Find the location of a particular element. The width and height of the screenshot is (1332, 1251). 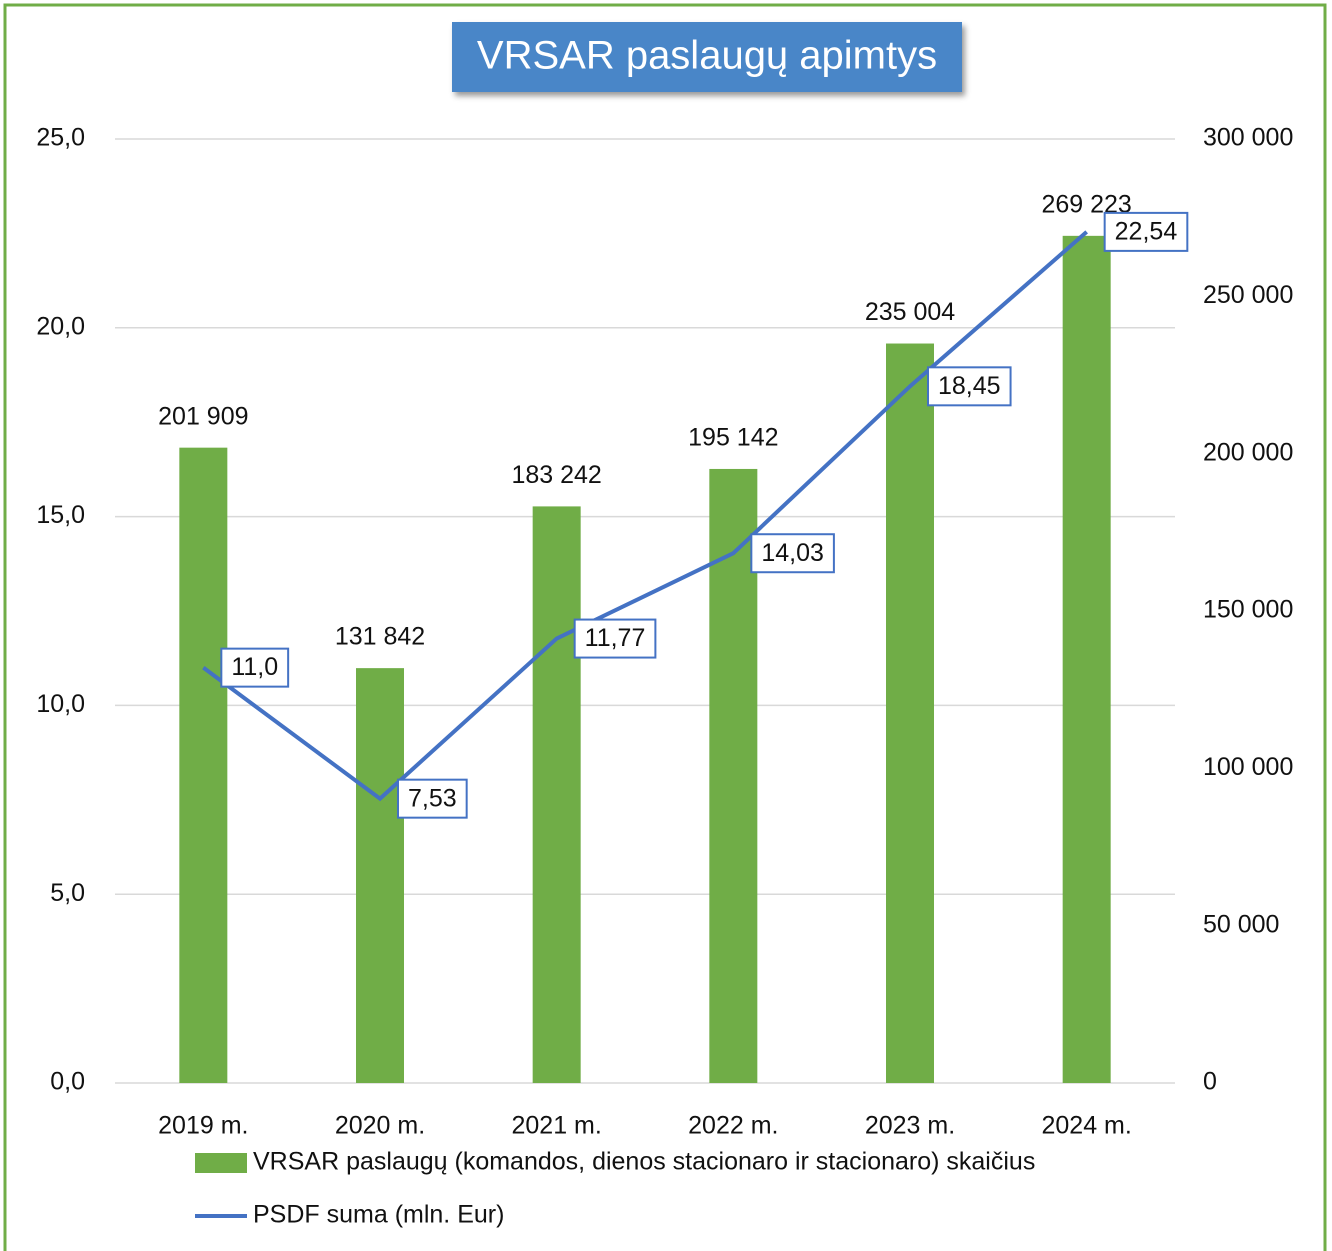

y-tick-label: 10,0 is located at coordinates (60, 704).